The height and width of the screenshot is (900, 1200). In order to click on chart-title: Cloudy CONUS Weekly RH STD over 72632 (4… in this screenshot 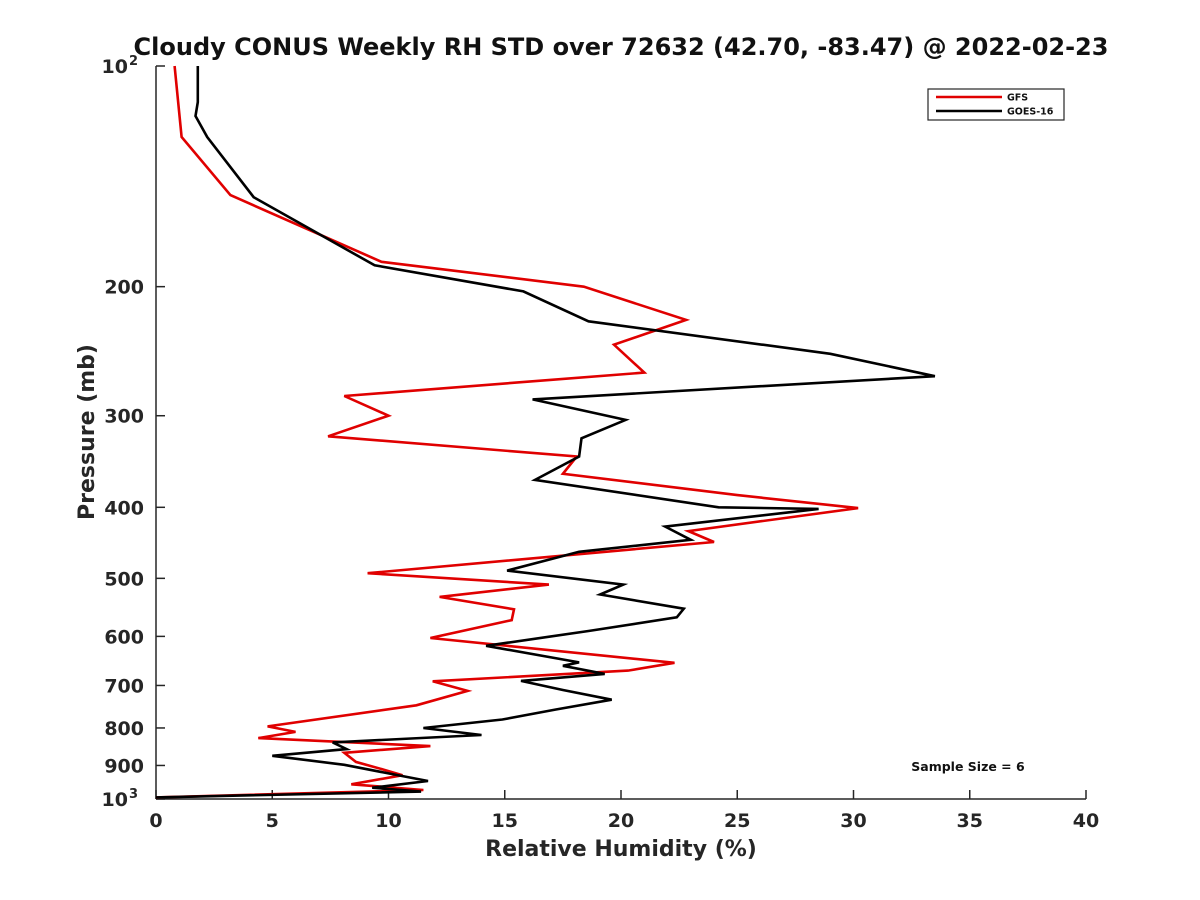, I will do `click(621, 47)`.